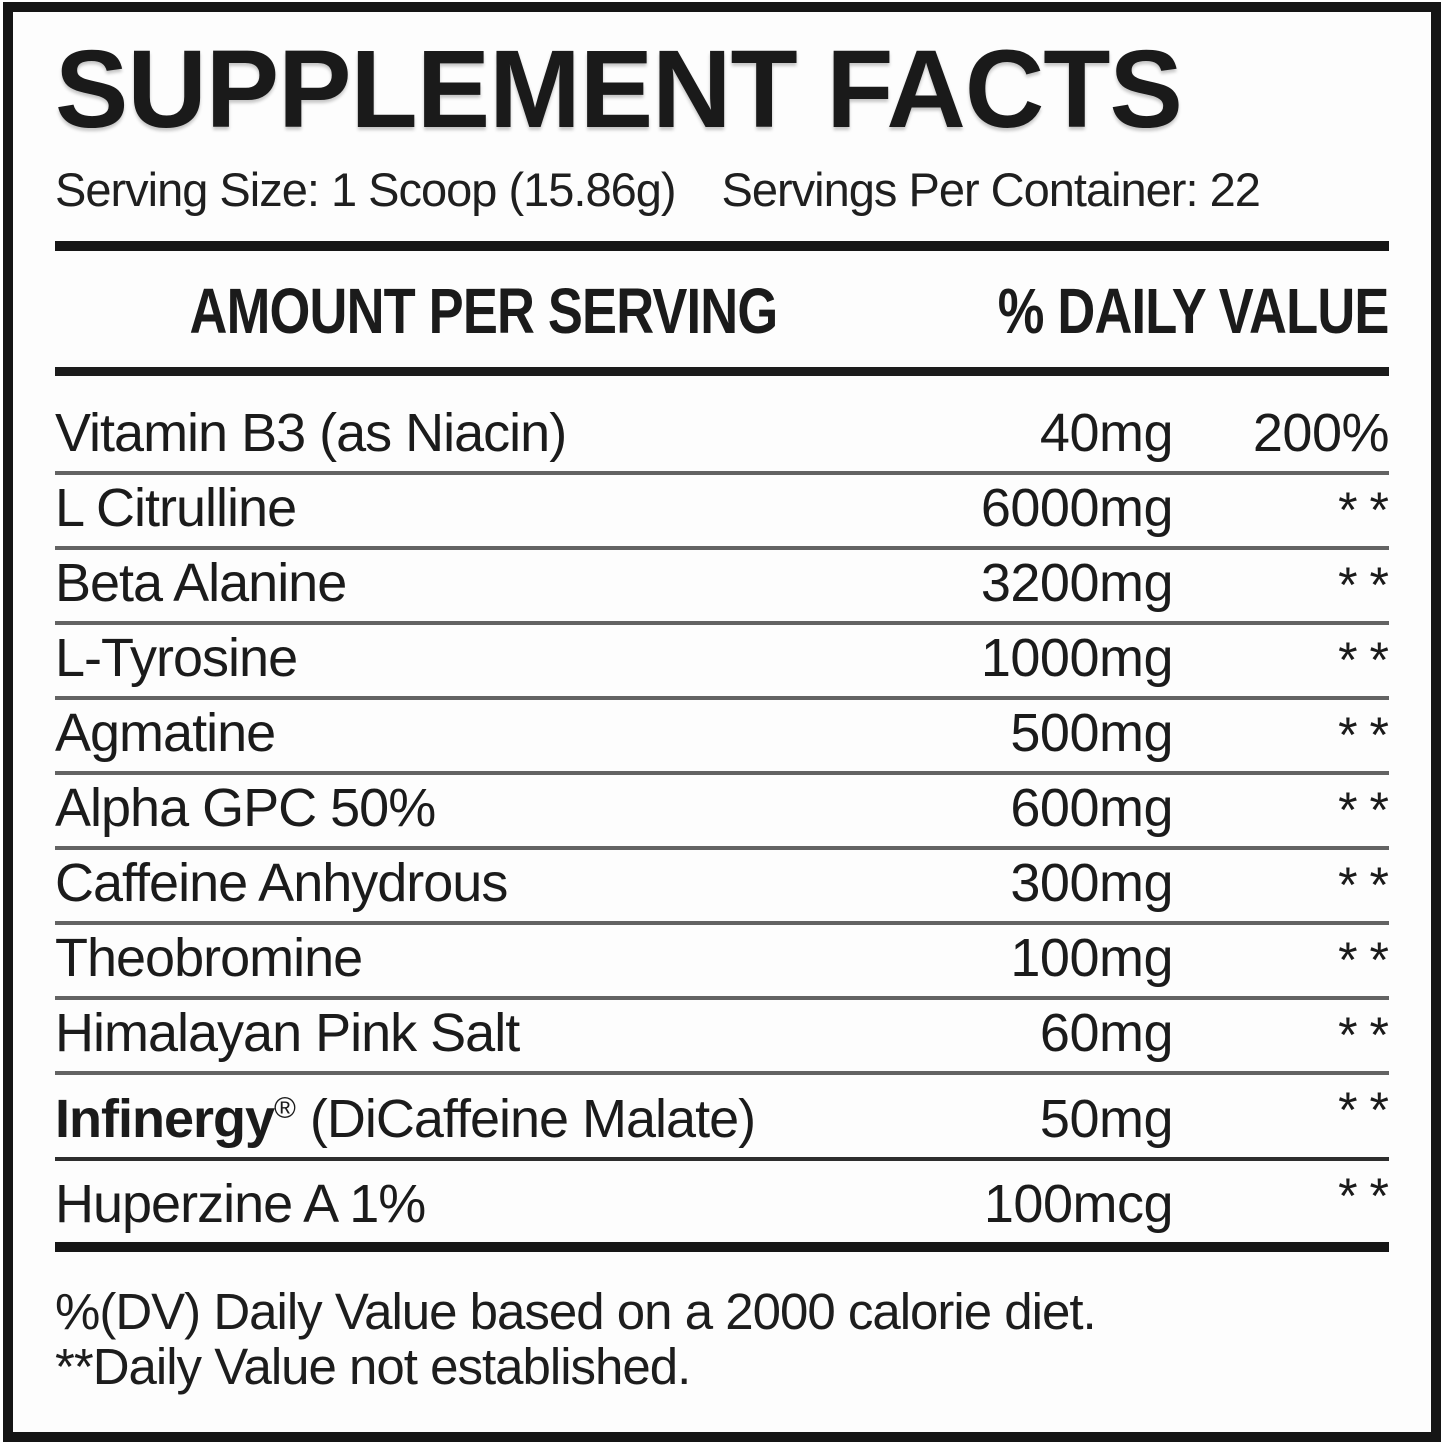  What do you see at coordinates (619, 89) in the screenshot?
I see `panel-title: SUPPLEMENT FACTS` at bounding box center [619, 89].